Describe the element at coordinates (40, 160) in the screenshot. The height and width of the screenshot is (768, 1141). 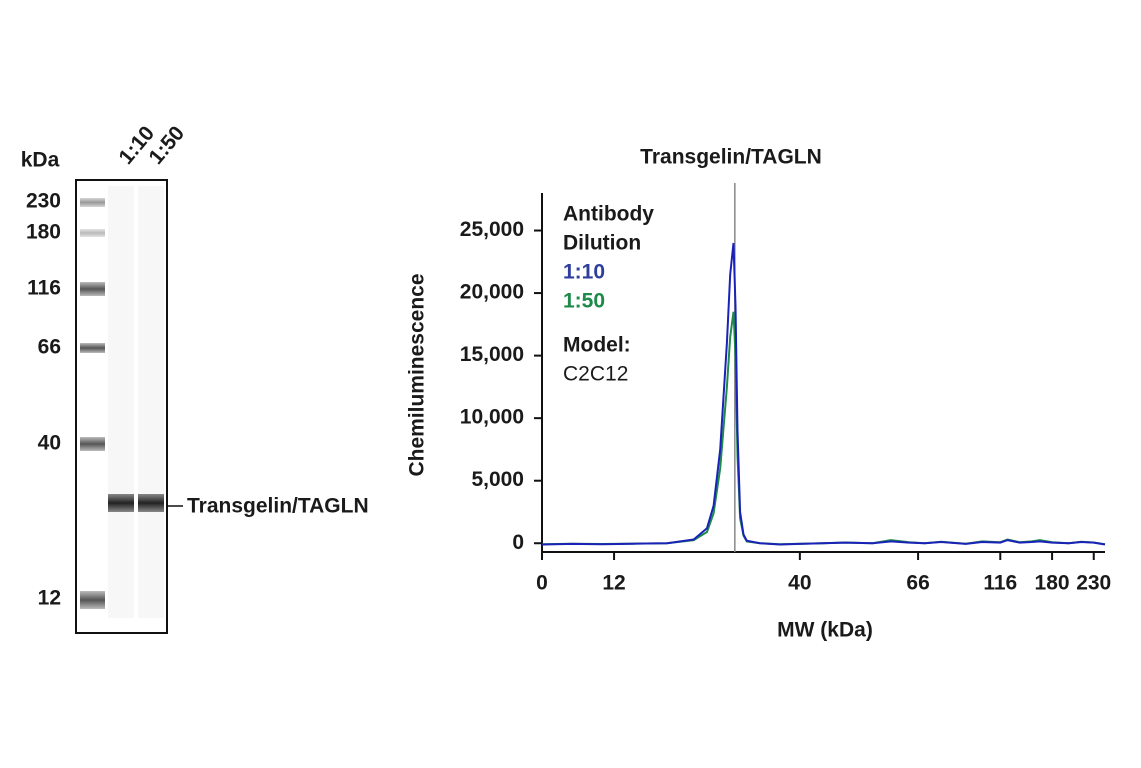
I see `unit-label: kDa` at that location.